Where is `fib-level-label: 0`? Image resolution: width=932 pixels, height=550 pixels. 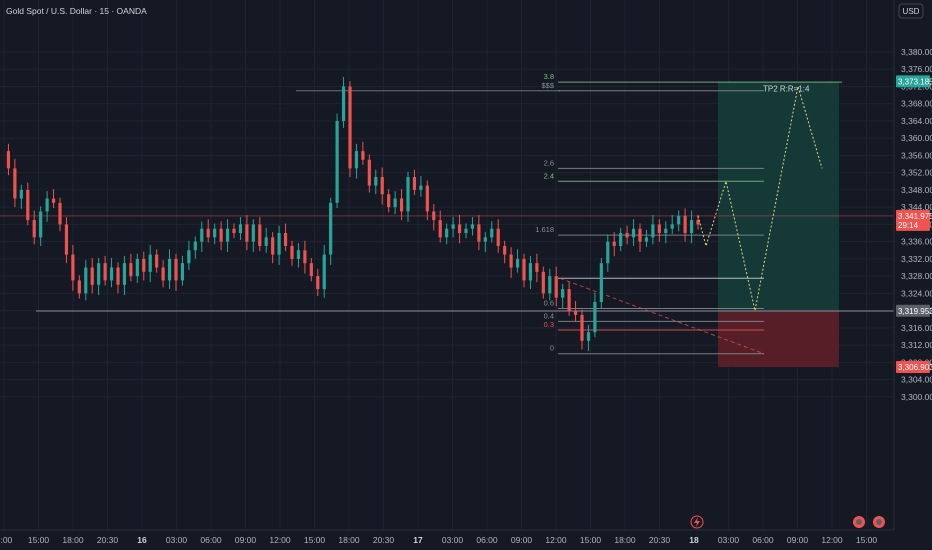 fib-level-label: 0 is located at coordinates (552, 348).